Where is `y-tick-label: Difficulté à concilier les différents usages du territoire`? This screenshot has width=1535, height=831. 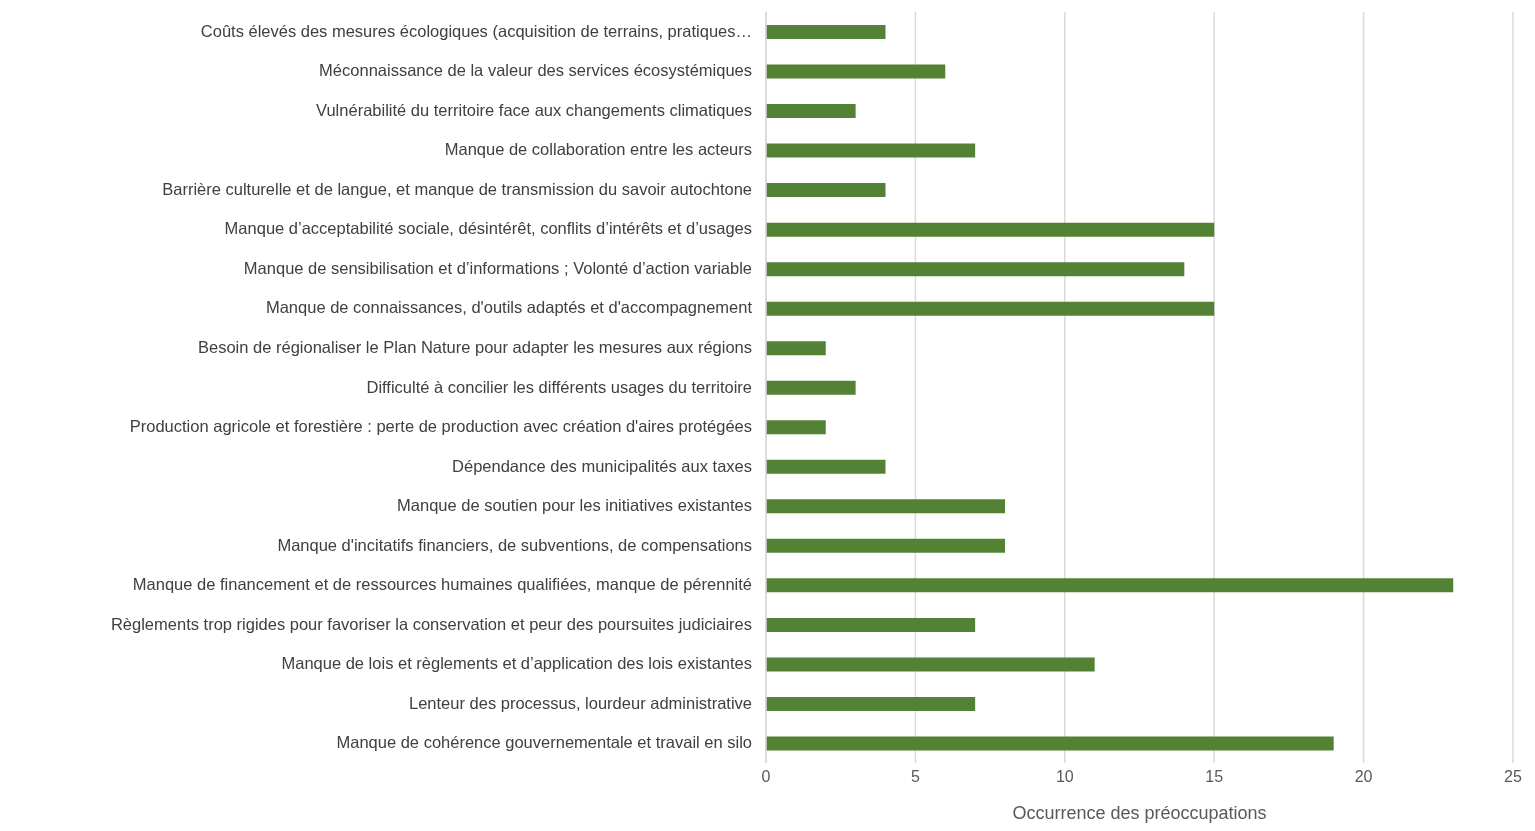 y-tick-label: Difficulté à concilier les différents usages du territoire is located at coordinates (559, 386).